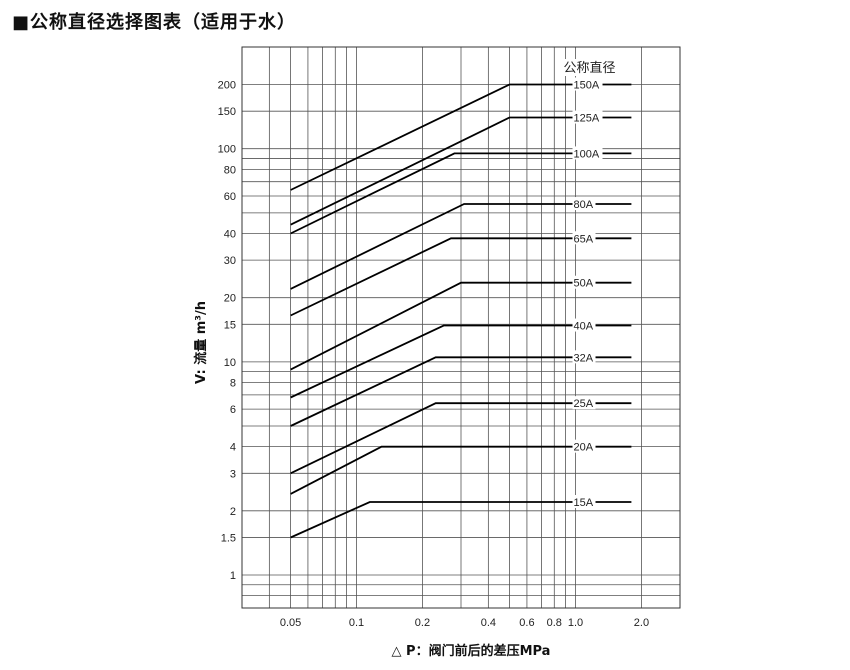 Image resolution: width=850 pixels, height=670 pixels. What do you see at coordinates (228, 538) in the screenshot?
I see `y-tick-label: 1.5` at bounding box center [228, 538].